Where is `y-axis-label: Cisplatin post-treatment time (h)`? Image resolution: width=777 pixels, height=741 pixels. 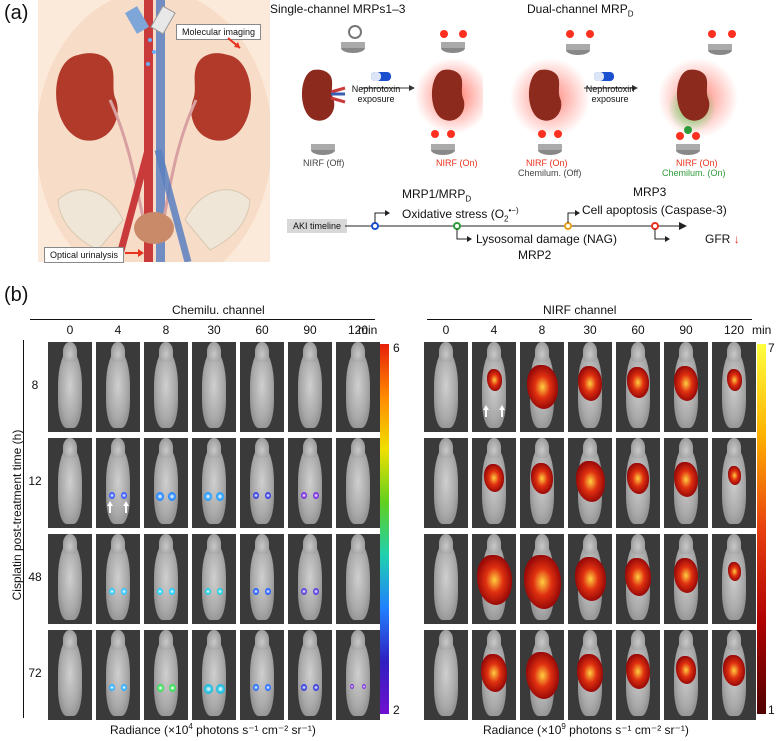 y-axis-label: Cisplatin post-treatment time (h) is located at coordinates (17, 515).